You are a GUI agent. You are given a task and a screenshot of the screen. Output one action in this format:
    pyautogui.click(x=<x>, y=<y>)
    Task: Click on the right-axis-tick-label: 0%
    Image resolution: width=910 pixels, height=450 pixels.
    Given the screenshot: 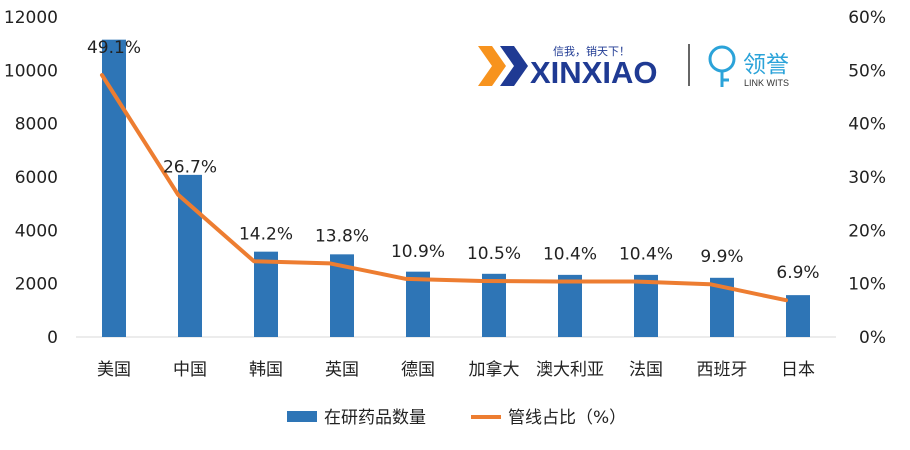 What is the action you would take?
    pyautogui.click(x=872, y=338)
    